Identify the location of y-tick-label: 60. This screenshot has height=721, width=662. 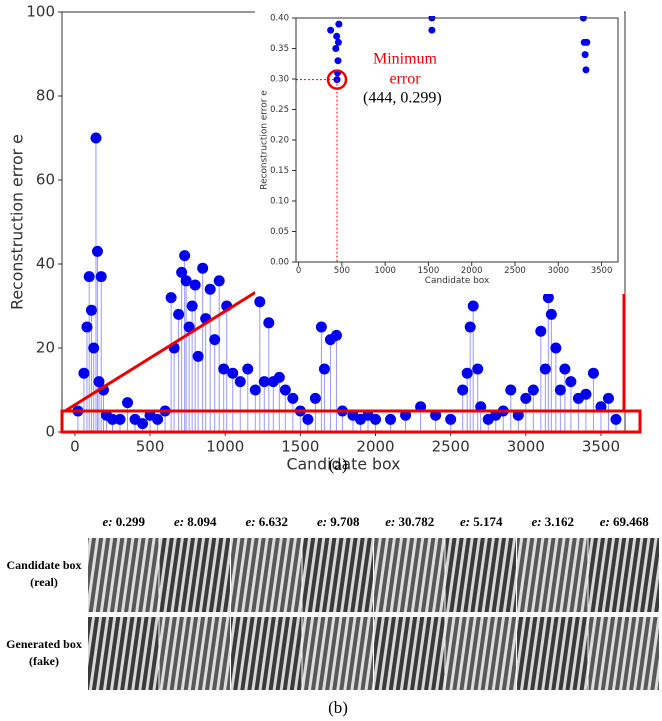
(45, 180).